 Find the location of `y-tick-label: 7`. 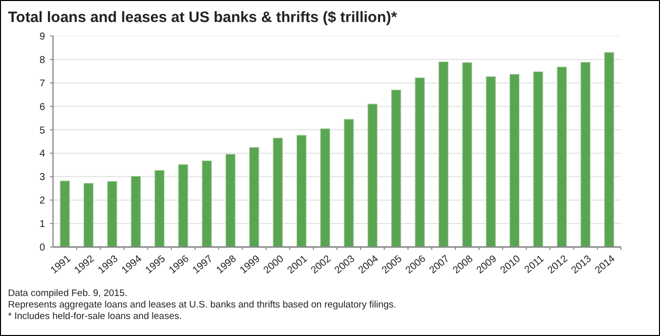

y-tick-label: 7 is located at coordinates (42, 84).